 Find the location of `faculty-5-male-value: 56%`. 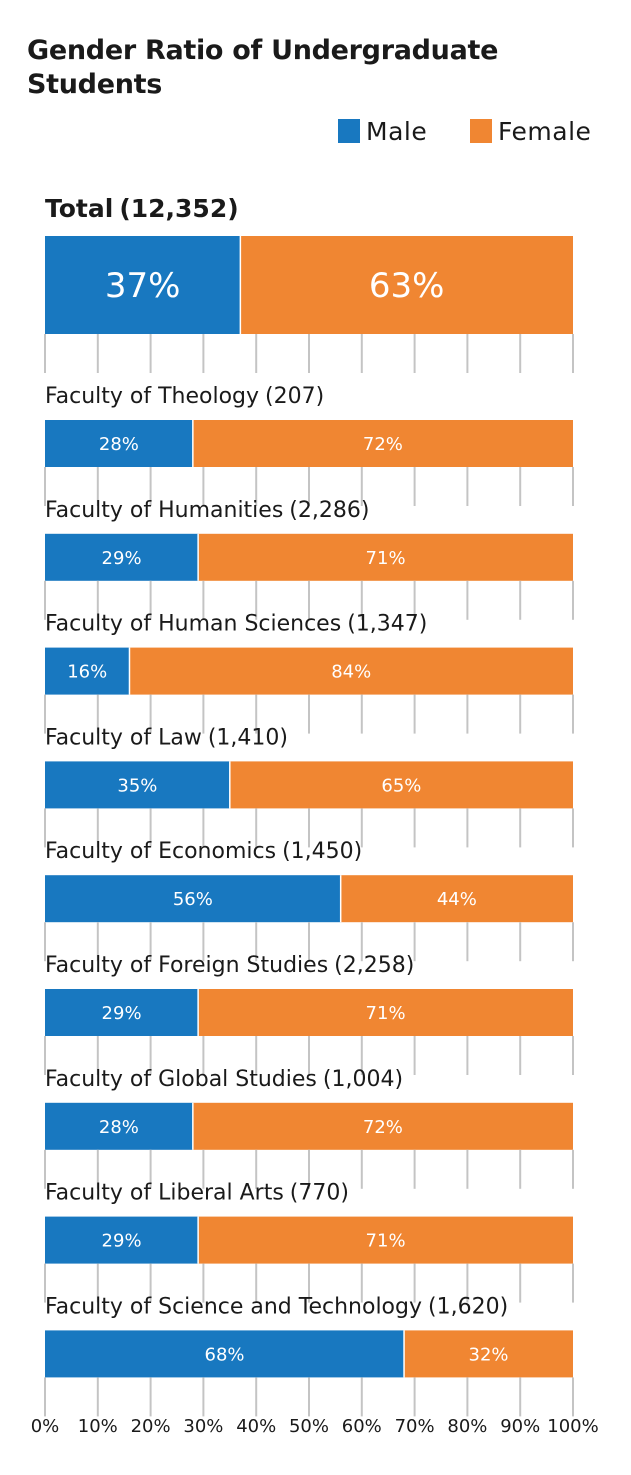

faculty-5-male-value: 56% is located at coordinates (193, 899).